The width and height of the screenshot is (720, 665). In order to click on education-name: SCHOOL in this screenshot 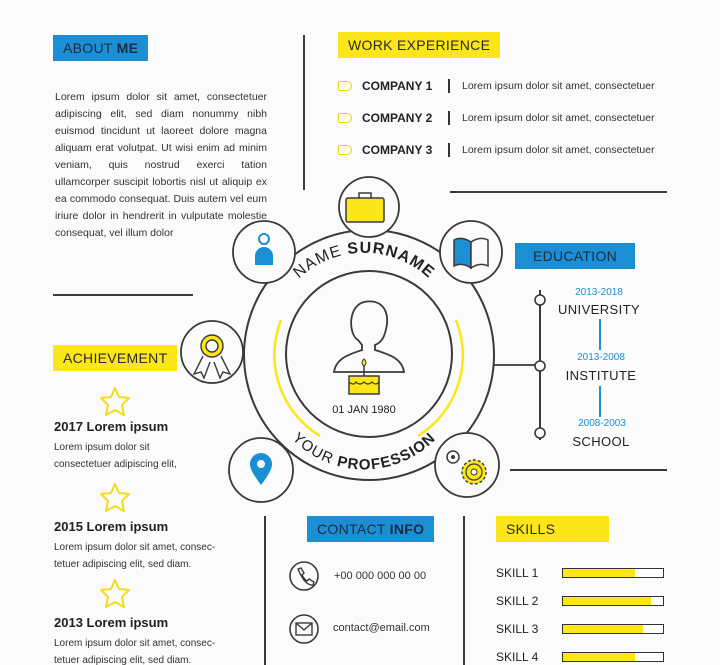, I will do `click(601, 441)`.